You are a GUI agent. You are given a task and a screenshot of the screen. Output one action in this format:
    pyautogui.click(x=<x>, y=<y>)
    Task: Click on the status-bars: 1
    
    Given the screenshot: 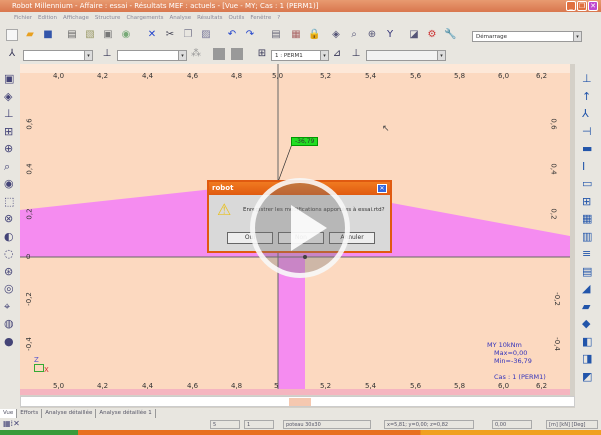 What is the action you would take?
    pyautogui.click(x=259, y=424)
    